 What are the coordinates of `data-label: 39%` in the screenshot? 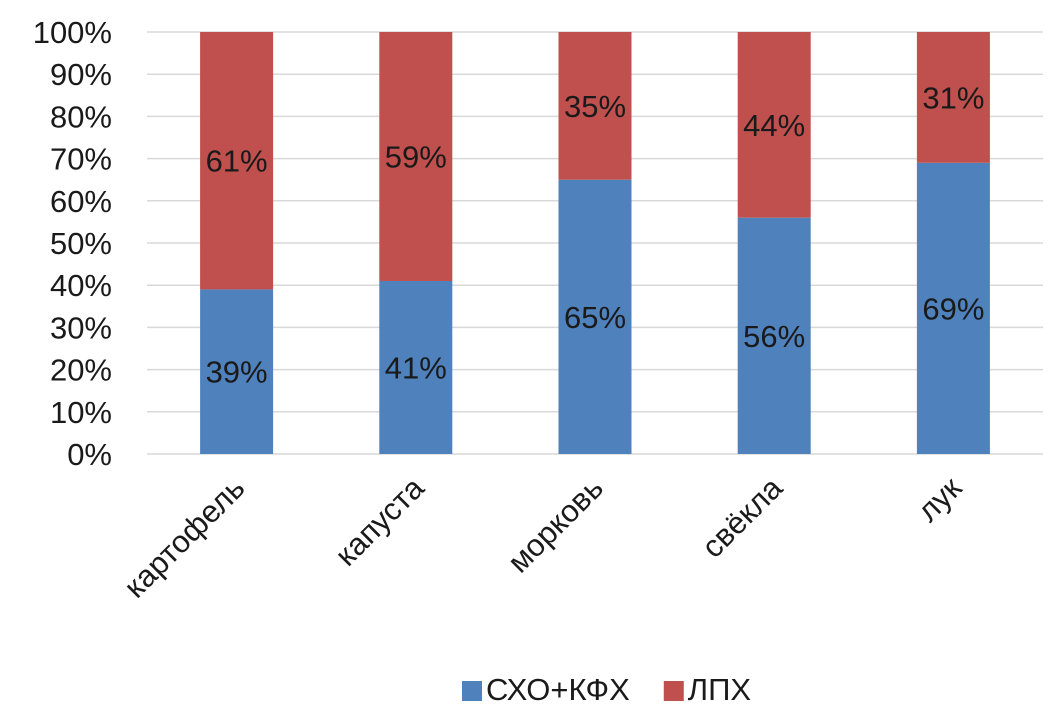 It's located at (237, 372).